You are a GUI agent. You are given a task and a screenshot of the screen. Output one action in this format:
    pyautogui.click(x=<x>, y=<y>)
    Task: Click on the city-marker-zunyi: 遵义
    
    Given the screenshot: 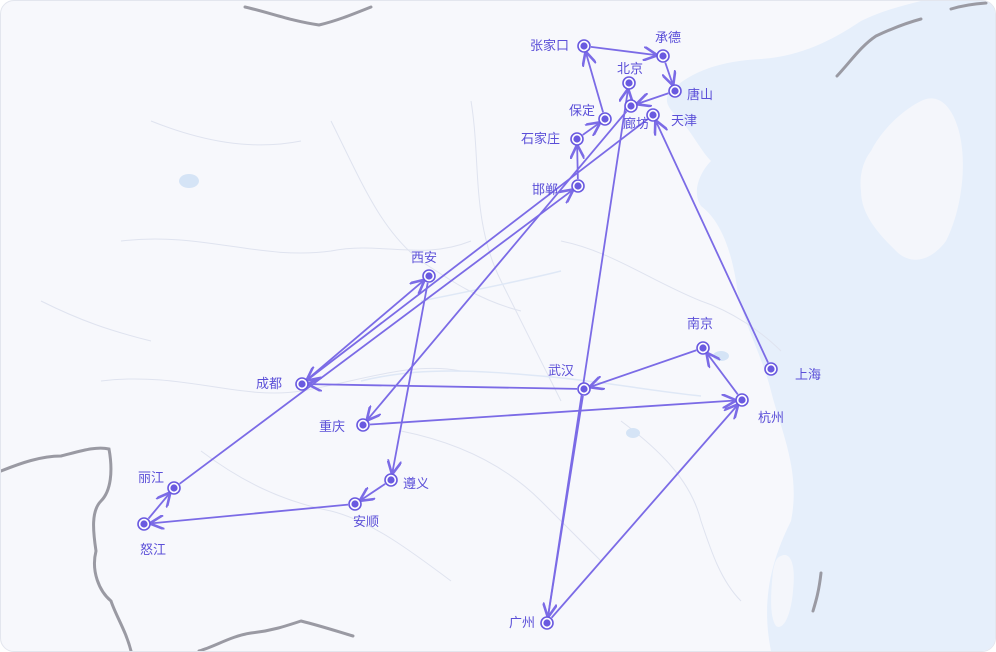 What is the action you would take?
    pyautogui.click(x=406, y=482)
    